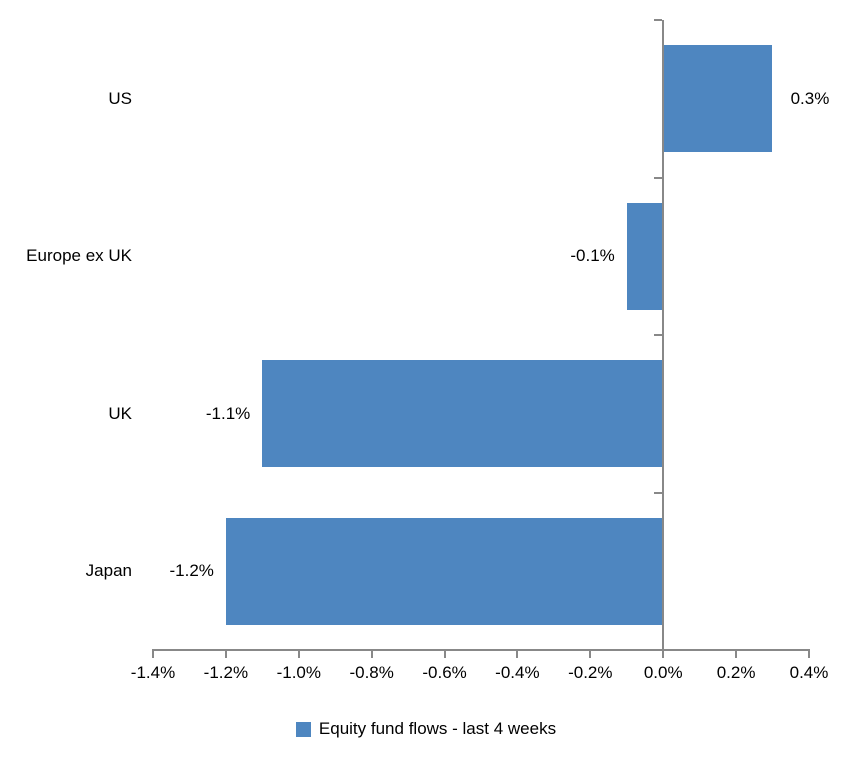 The width and height of the screenshot is (852, 757). I want to click on value-label: -1.1%, so click(228, 413).